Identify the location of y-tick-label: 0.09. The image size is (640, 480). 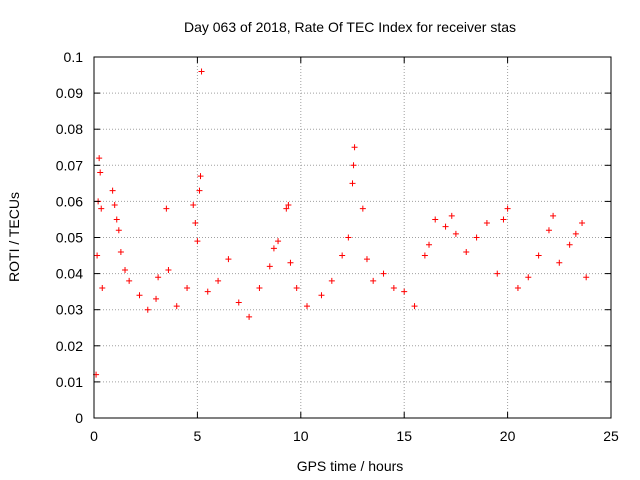
(69, 93).